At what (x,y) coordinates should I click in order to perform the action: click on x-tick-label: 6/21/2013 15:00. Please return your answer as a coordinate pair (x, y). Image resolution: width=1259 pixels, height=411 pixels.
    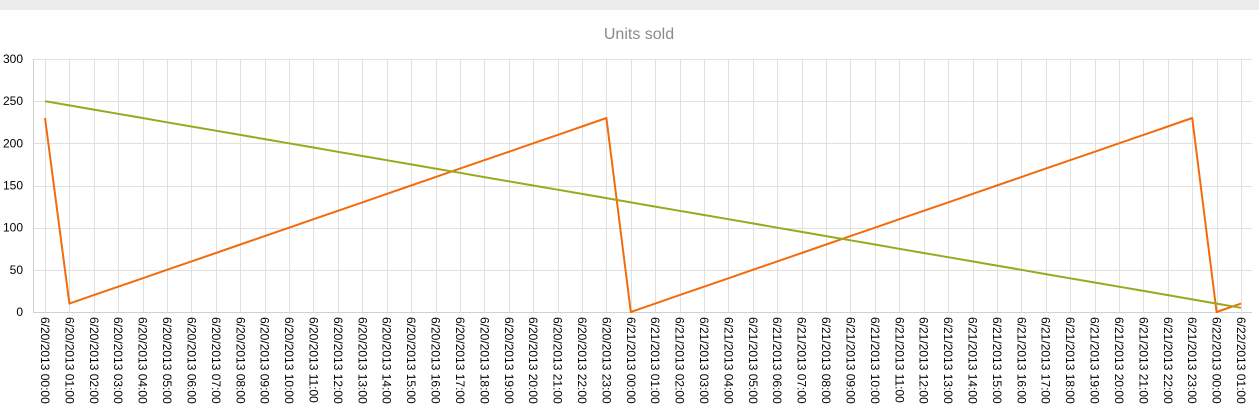
    Looking at the image, I should click on (997, 360).